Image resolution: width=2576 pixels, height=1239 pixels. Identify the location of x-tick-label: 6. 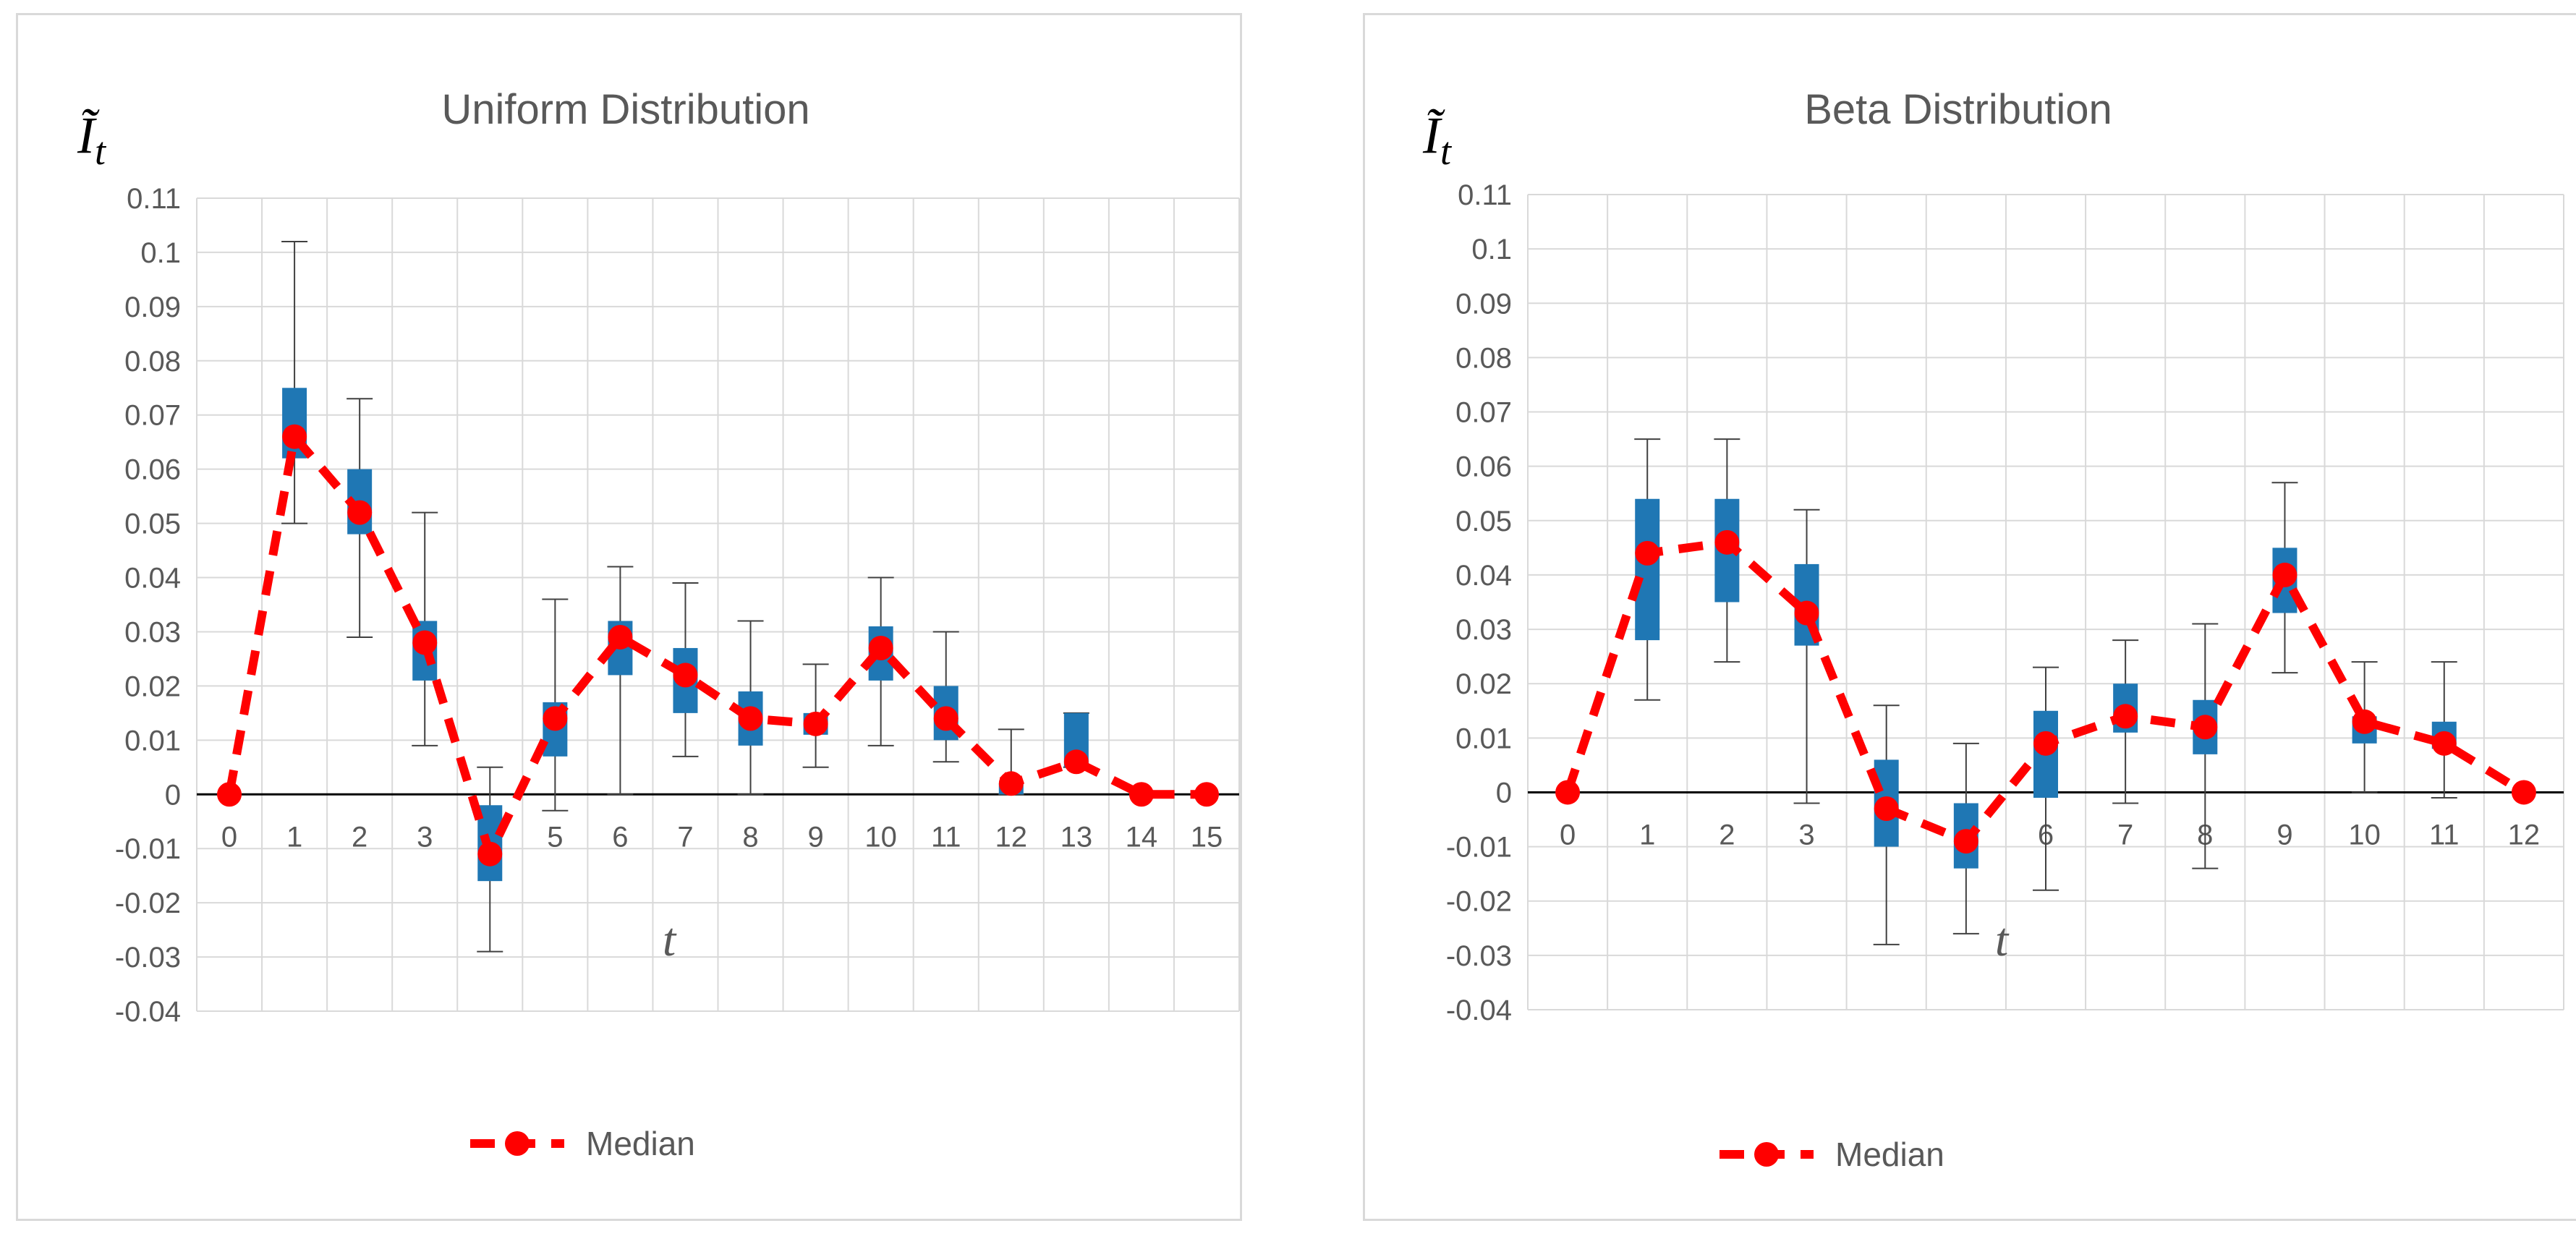
(620, 837).